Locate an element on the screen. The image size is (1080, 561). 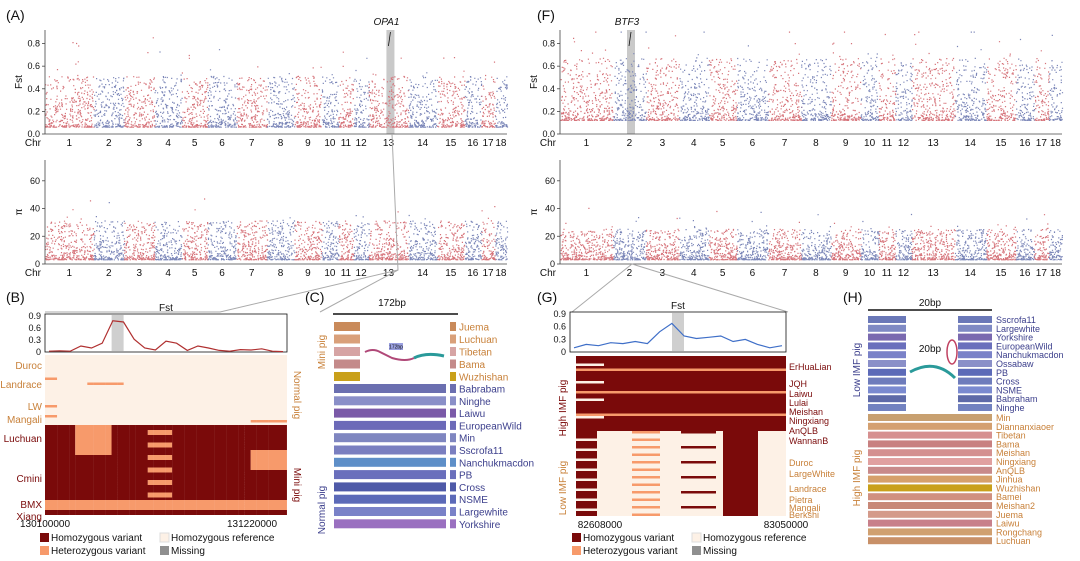
breed-label: Meishan is located at coordinates (1013, 453).